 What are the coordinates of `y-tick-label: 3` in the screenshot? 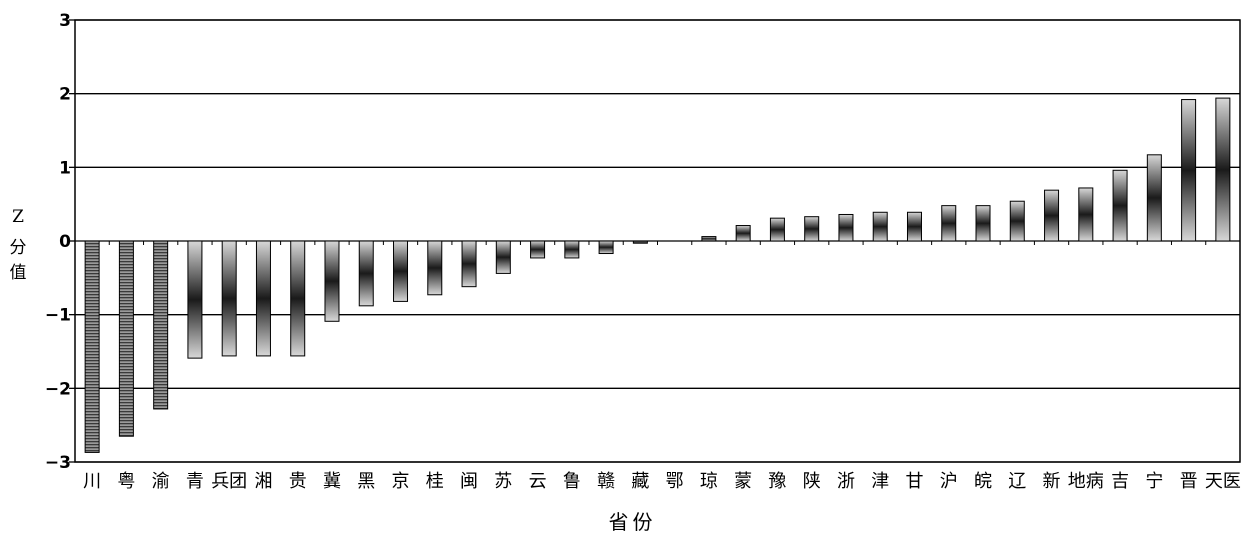 It's located at (65, 21).